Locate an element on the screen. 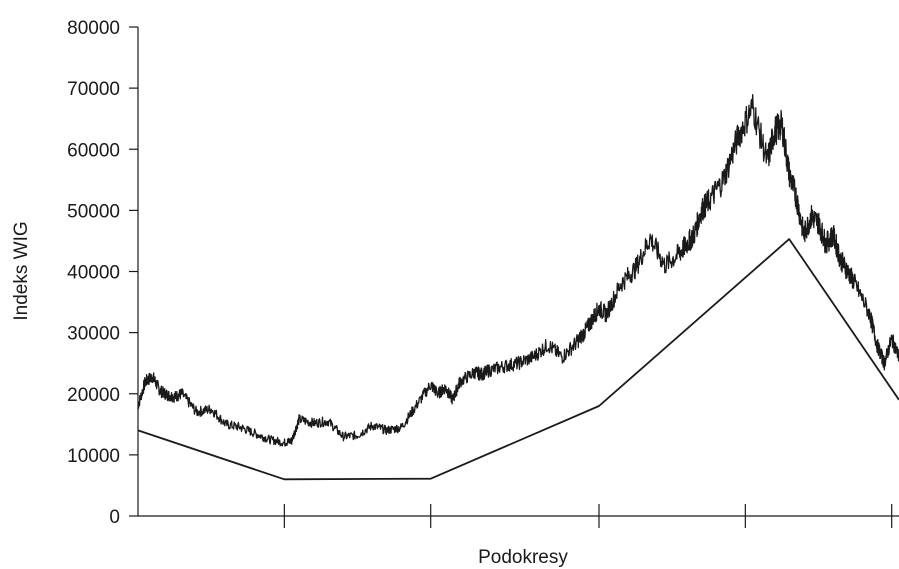  y-tick-label: 30000 is located at coordinates (93, 334).